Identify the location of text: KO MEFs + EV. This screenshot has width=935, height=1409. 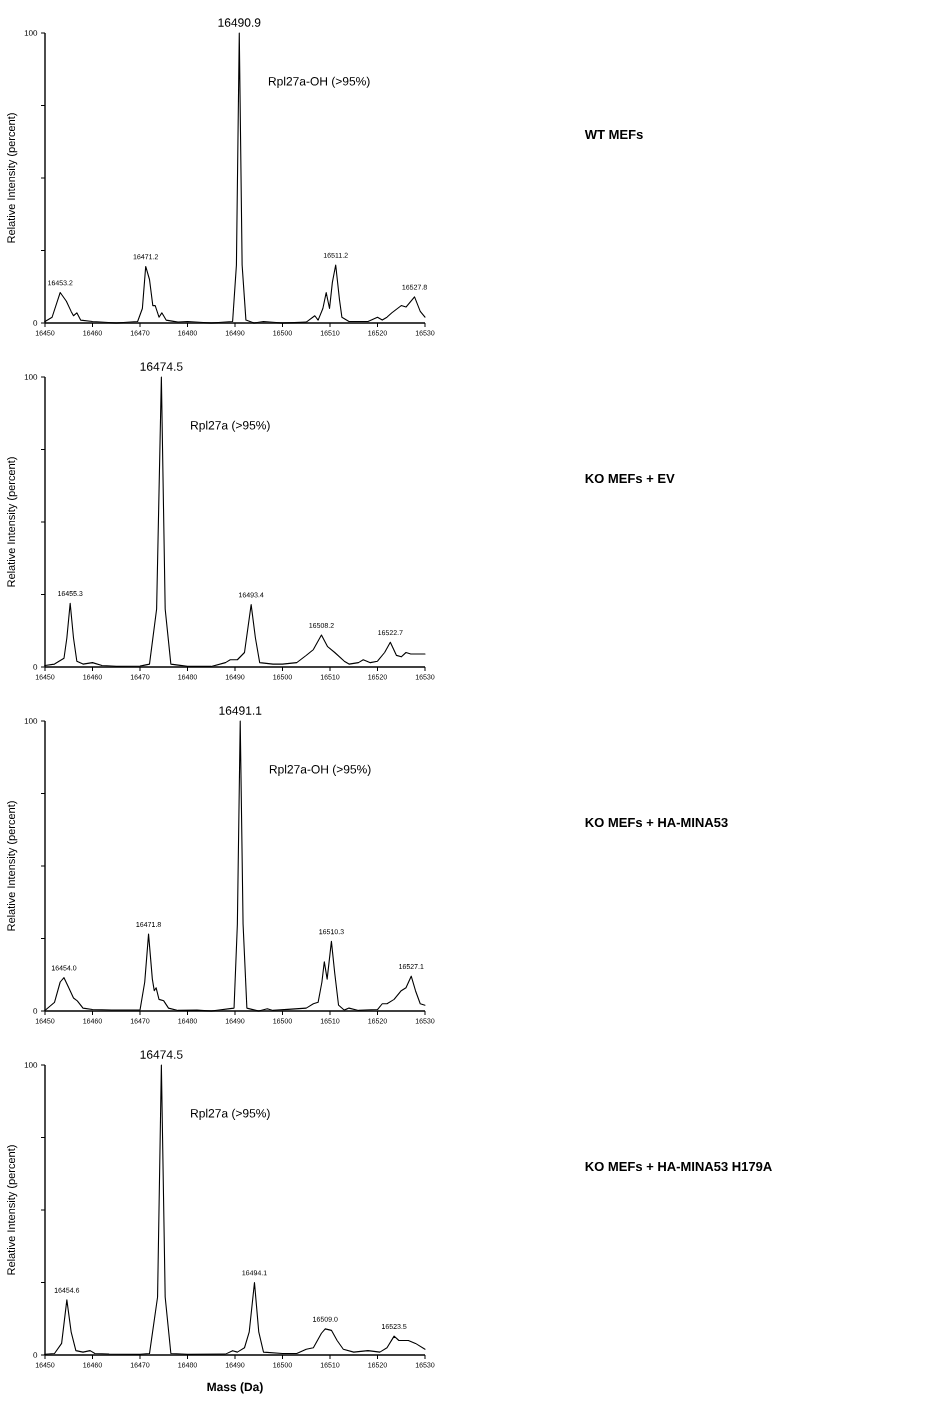
(630, 478).